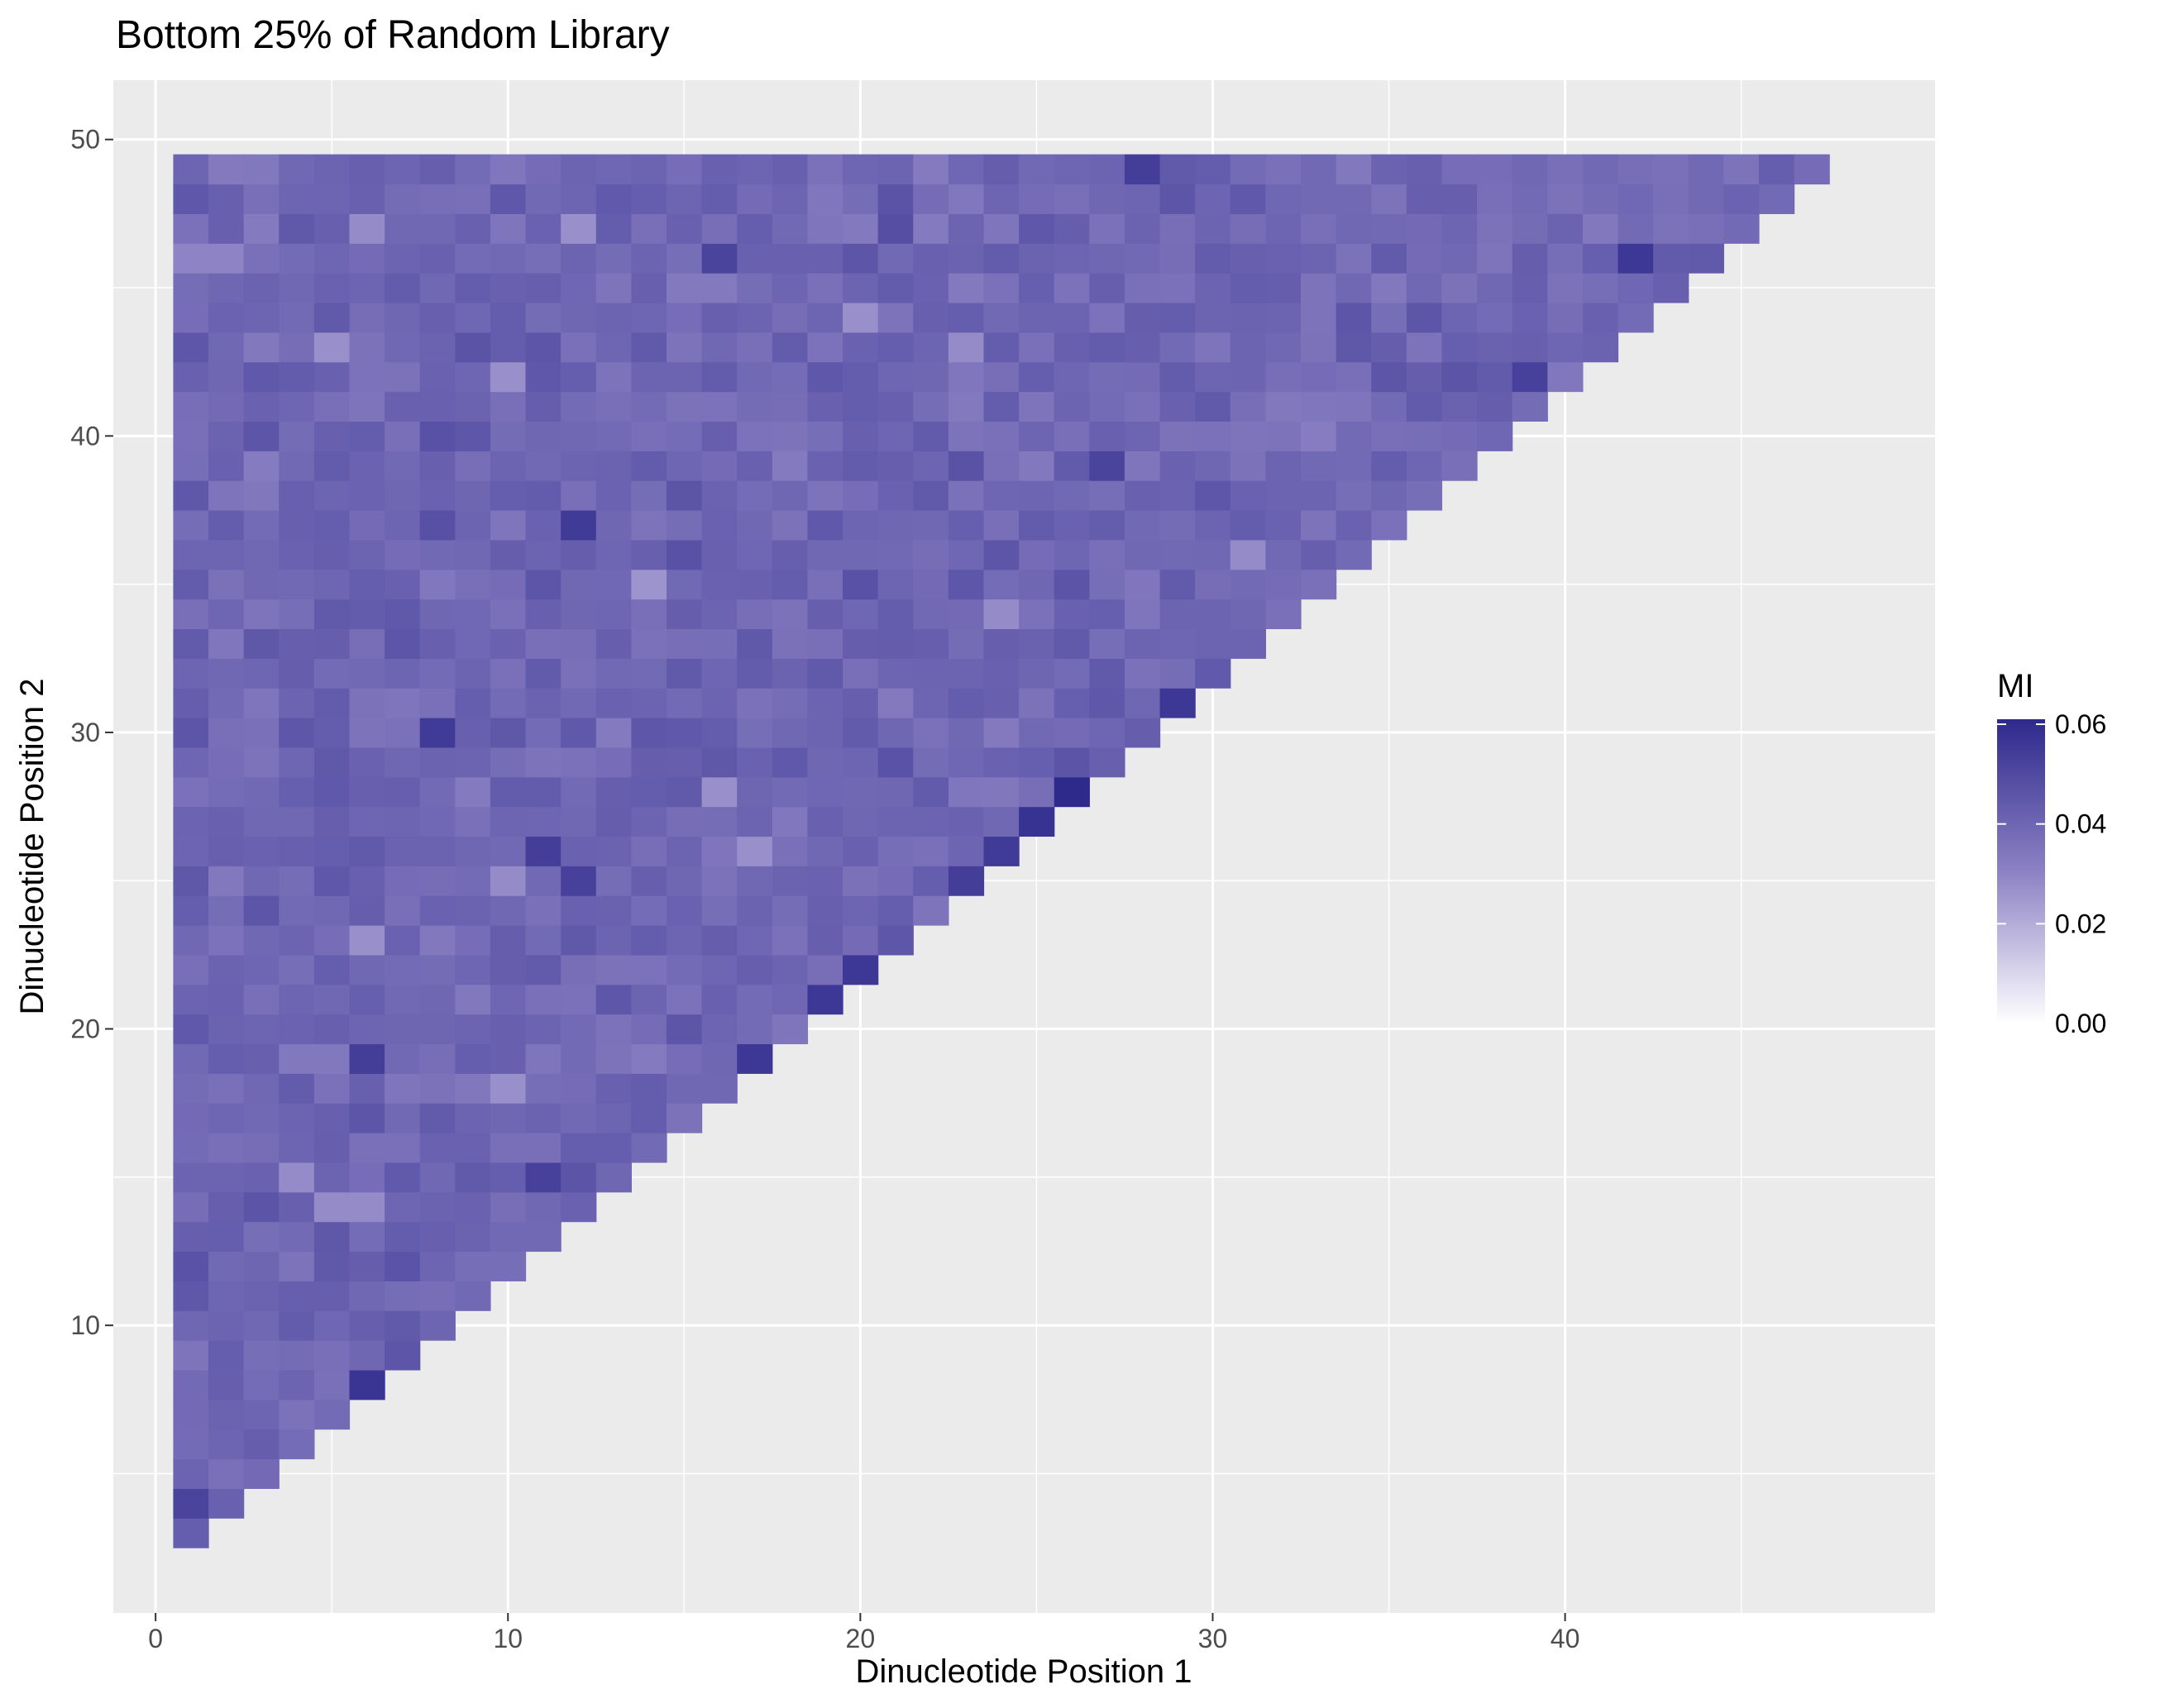 This screenshot has height=1708, width=2160. What do you see at coordinates (393, 35) in the screenshot?
I see `chart-title: Bottom 25% of Random Library` at bounding box center [393, 35].